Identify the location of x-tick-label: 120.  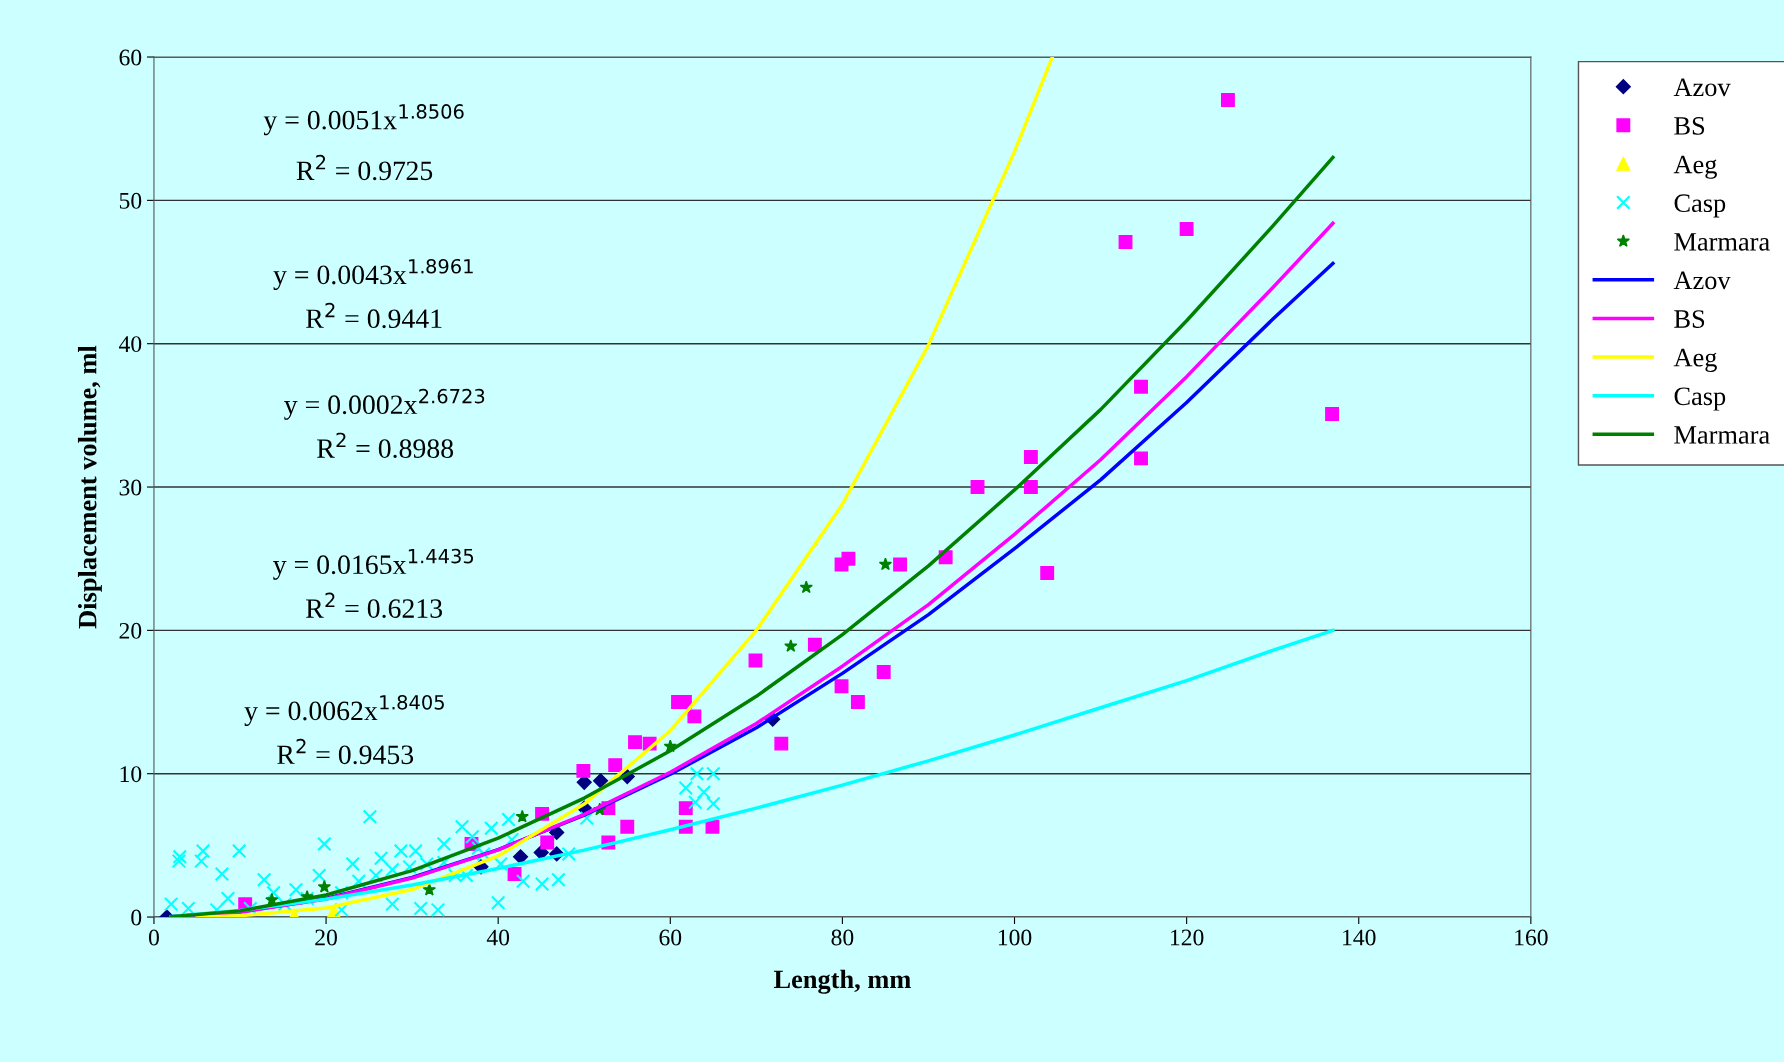
(1187, 937).